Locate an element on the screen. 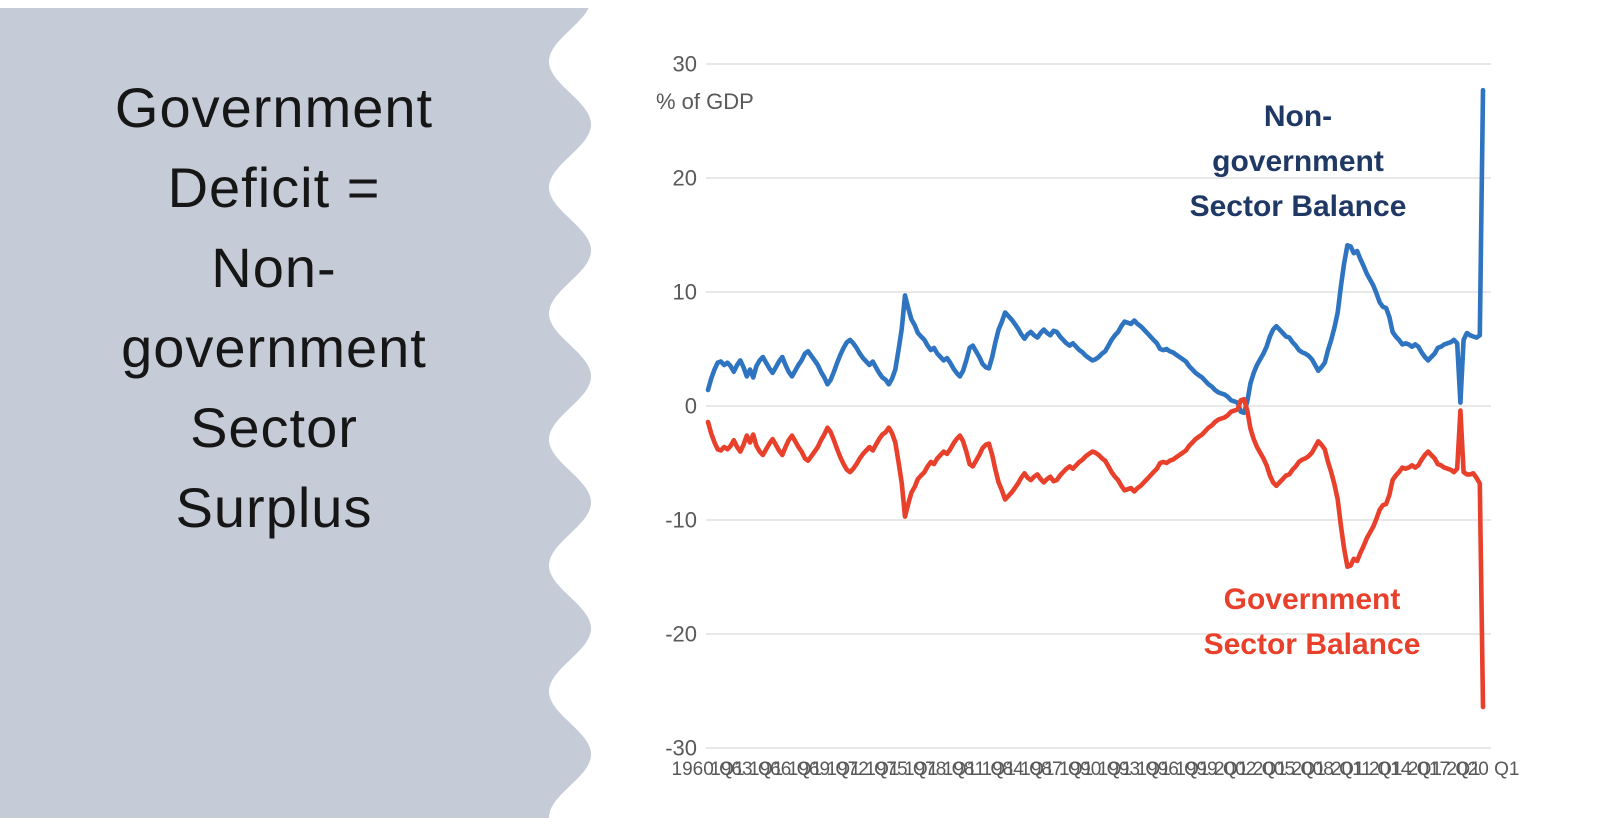 Image resolution: width=1600 pixels, height=830 pixels. x-tick-label: 1975 Q1 is located at coordinates (901, 769).